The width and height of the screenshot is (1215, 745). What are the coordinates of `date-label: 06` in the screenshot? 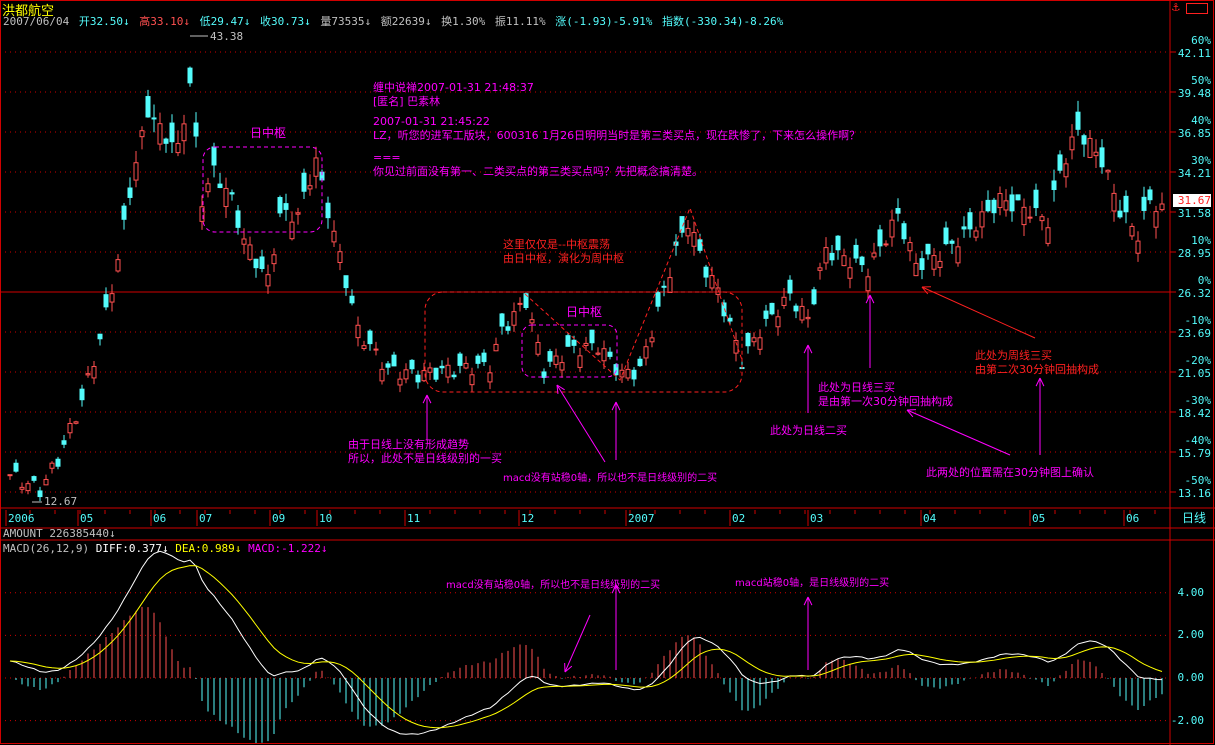 It's located at (1133, 518).